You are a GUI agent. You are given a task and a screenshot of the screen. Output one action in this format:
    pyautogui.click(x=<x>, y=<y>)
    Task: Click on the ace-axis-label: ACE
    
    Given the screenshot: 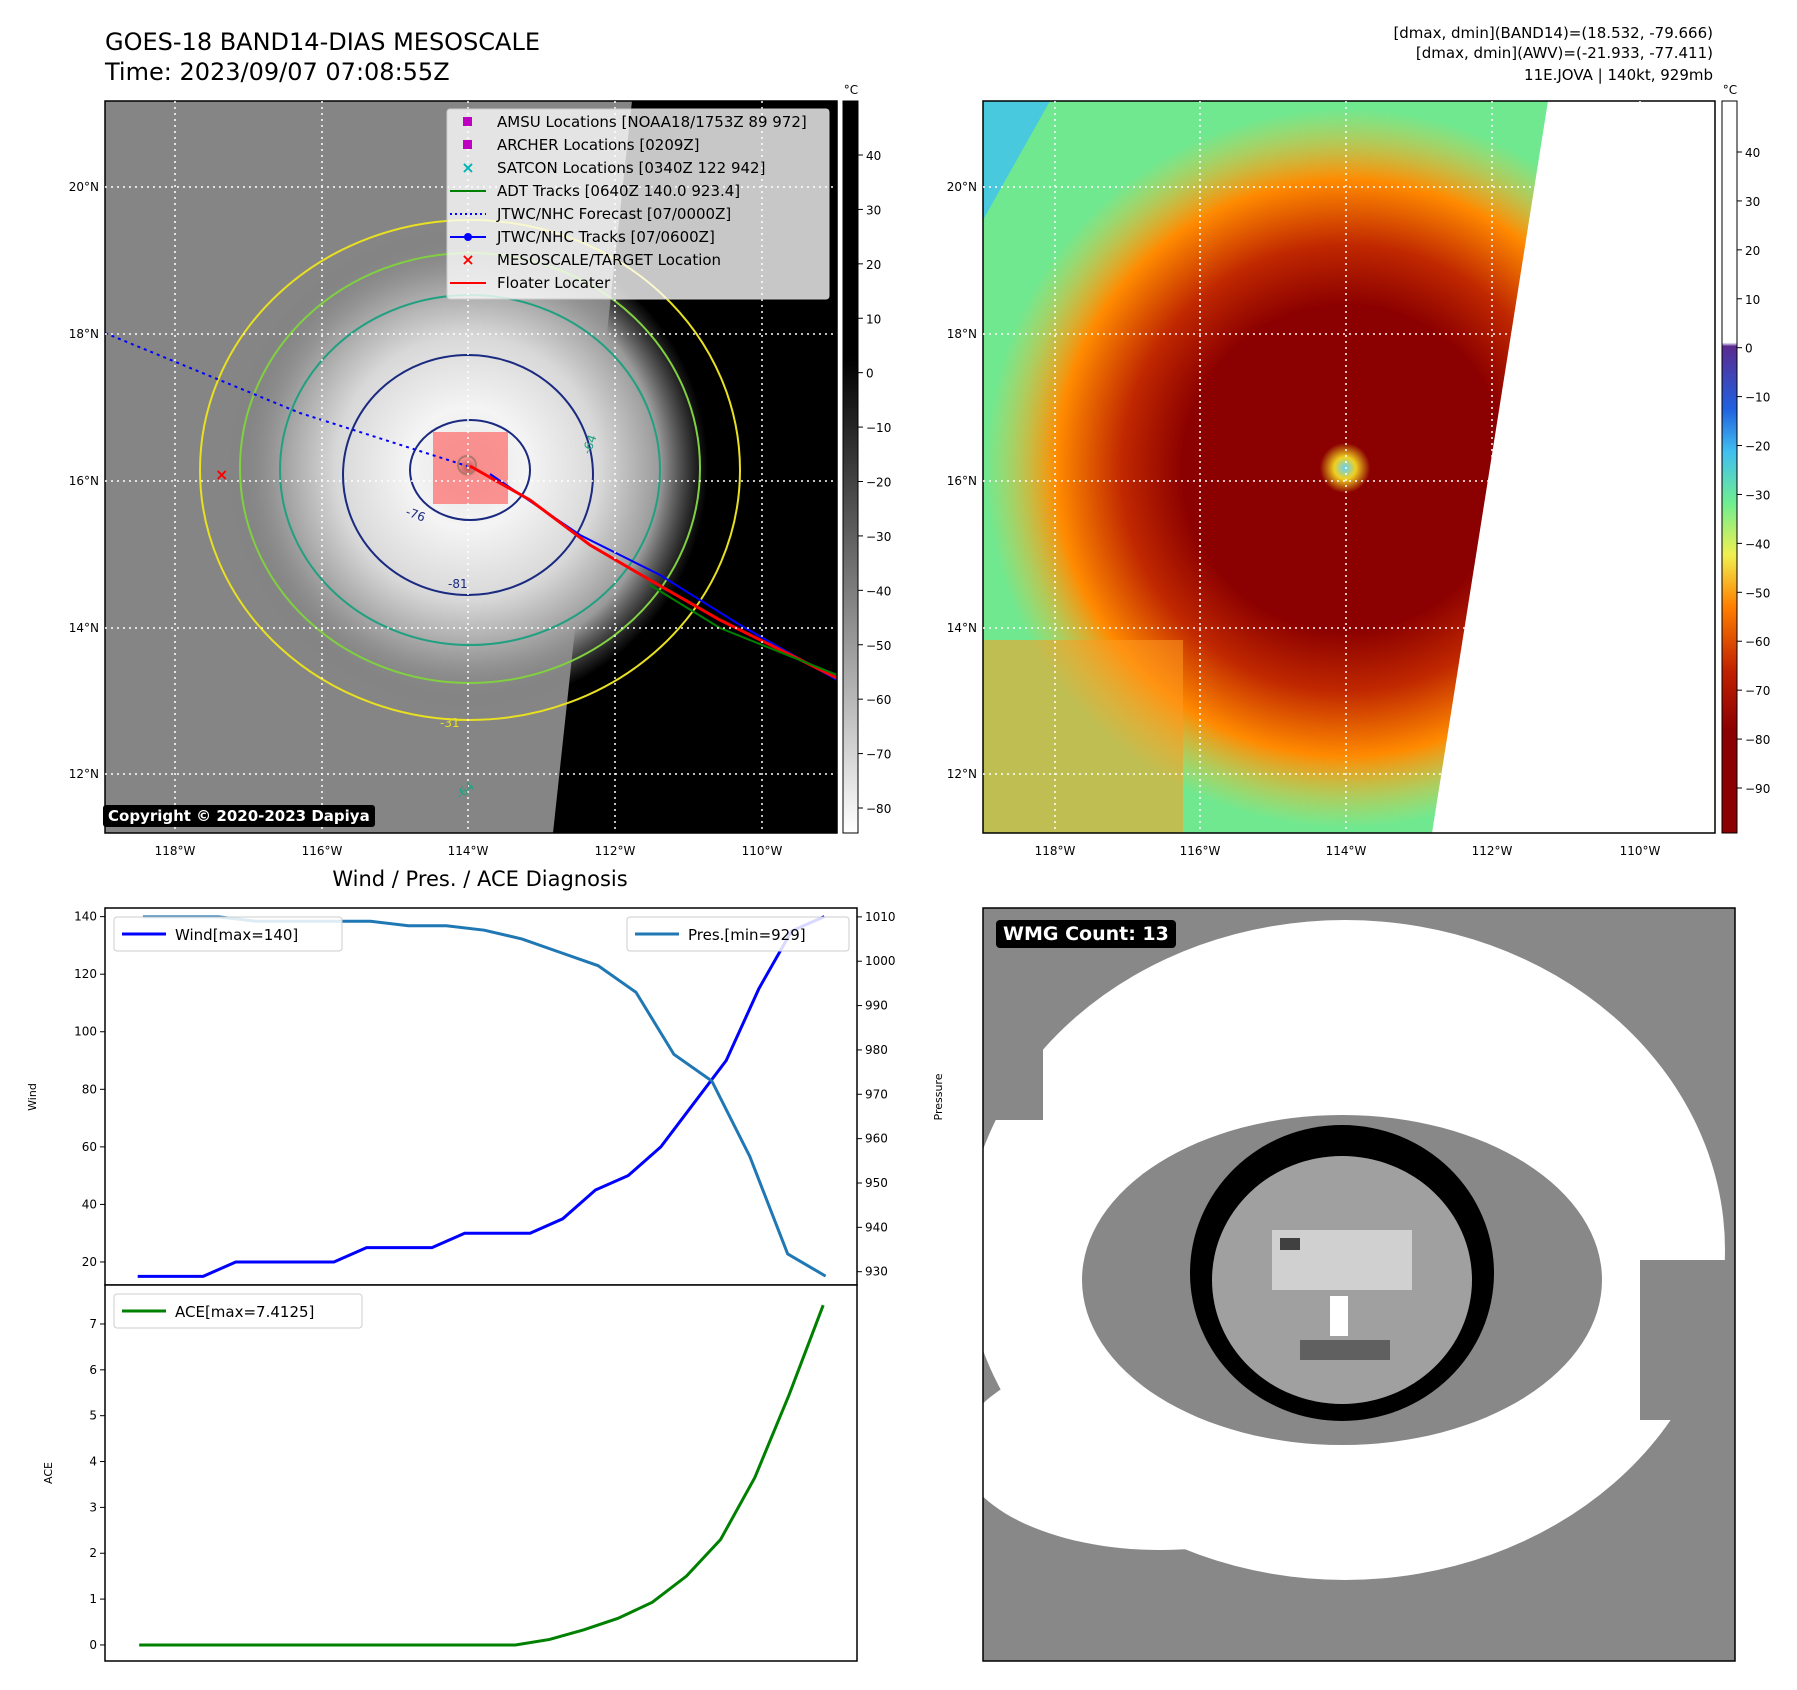 What is the action you would take?
    pyautogui.click(x=48, y=1473)
    